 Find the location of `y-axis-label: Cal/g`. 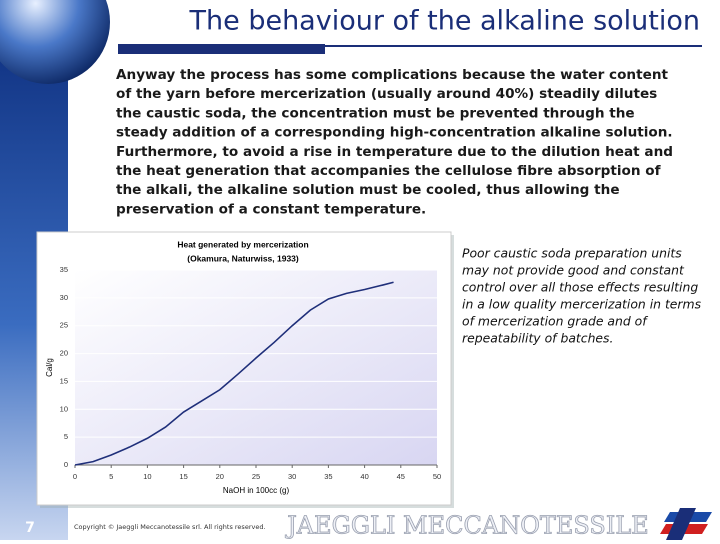

y-axis-label: Cal/g is located at coordinates (49, 367).